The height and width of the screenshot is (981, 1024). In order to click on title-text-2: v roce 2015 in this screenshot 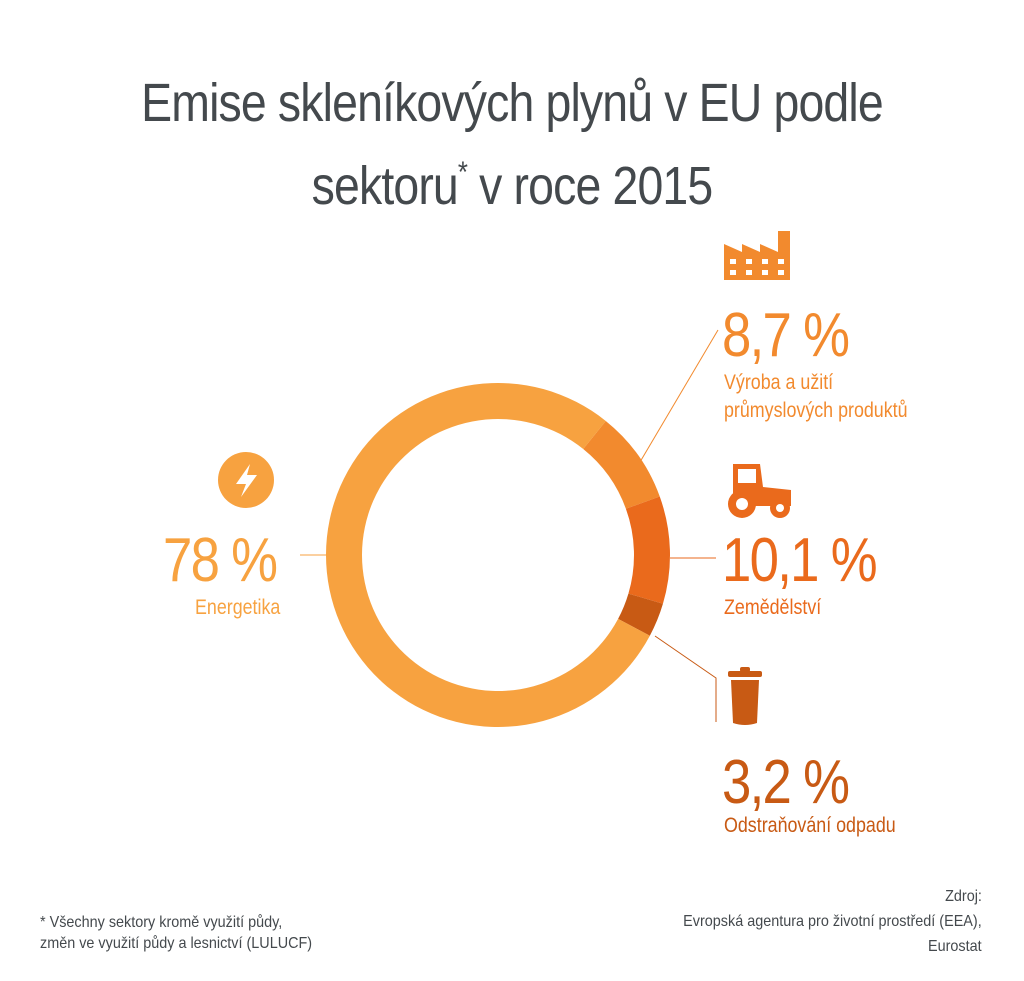, I will do `click(590, 186)`.